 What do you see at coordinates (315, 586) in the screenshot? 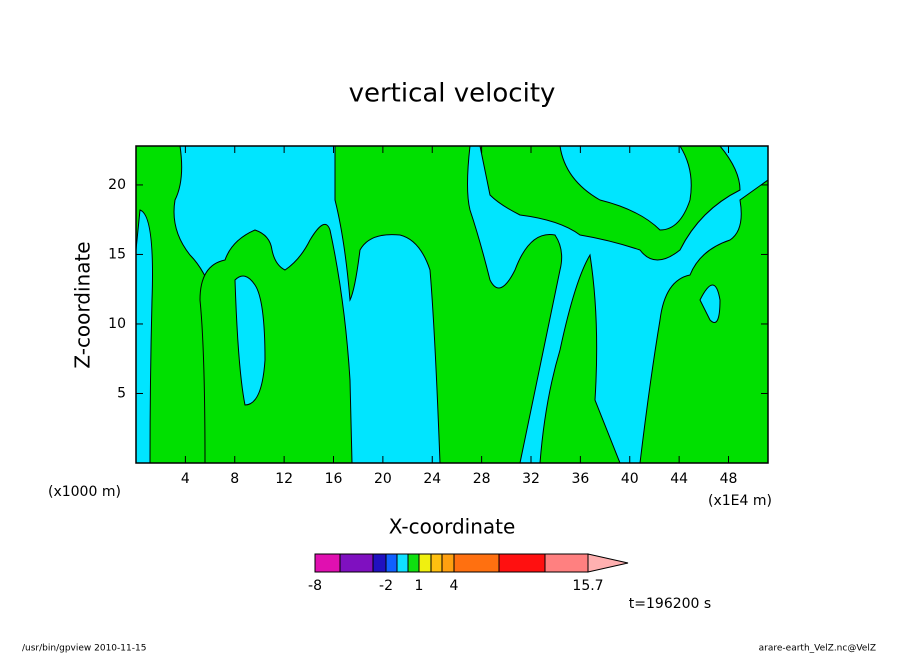
I see `colorbar-tick-label: -8` at bounding box center [315, 586].